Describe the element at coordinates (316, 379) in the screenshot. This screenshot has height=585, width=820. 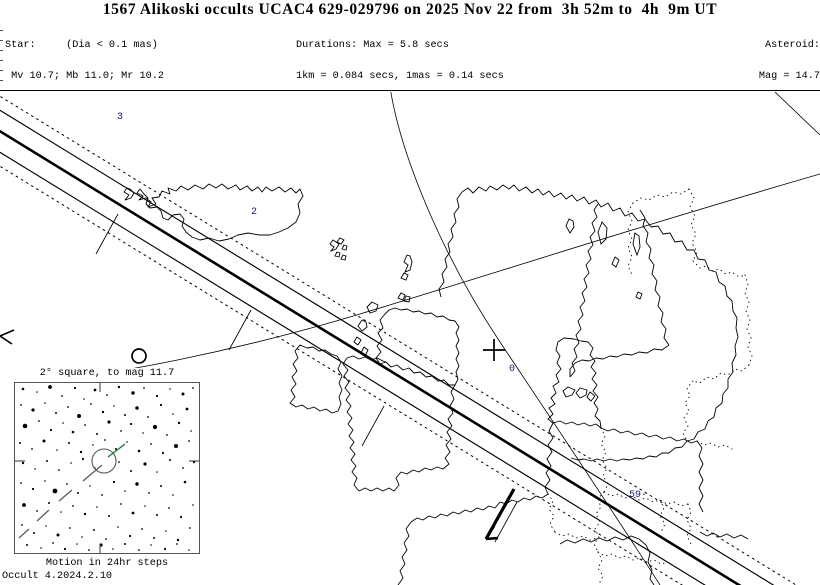
I see `ireland-outline` at that location.